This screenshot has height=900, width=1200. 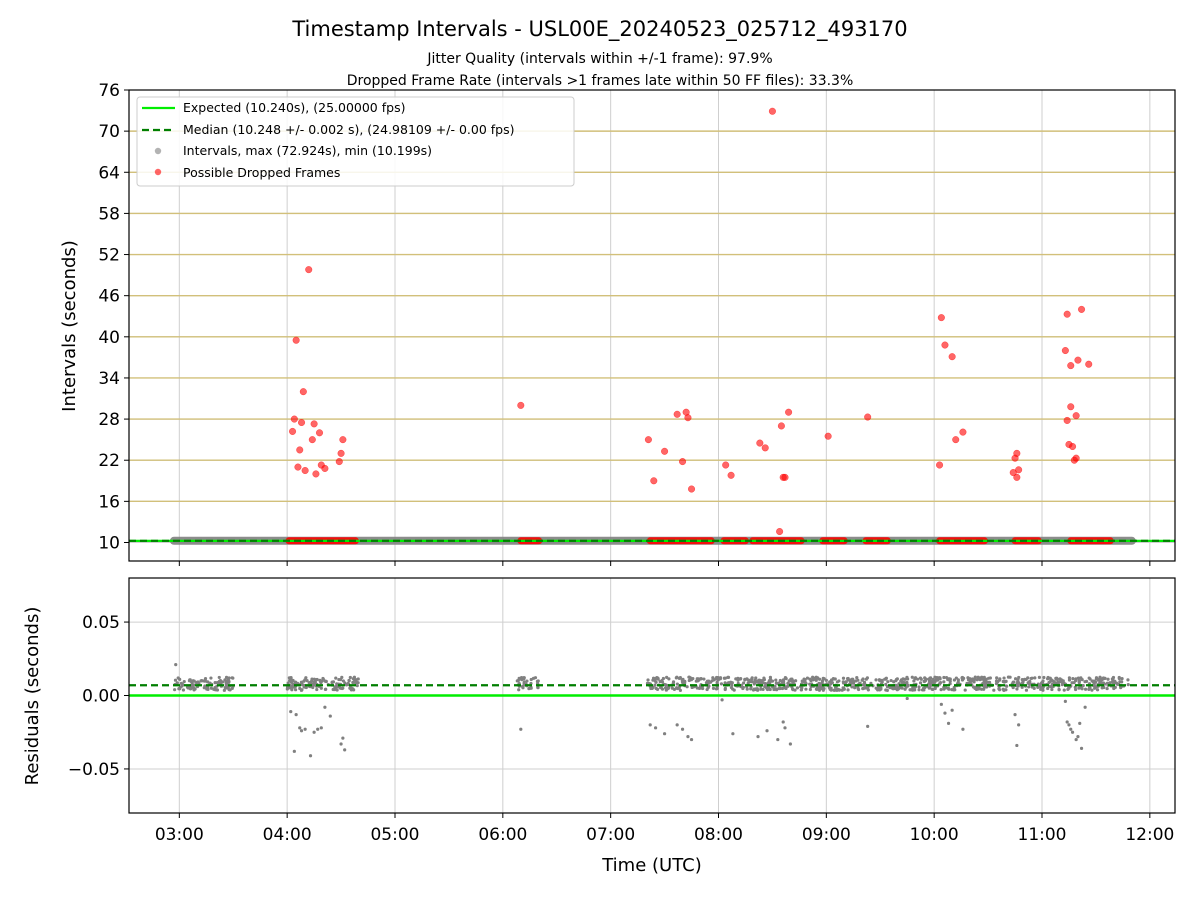 What do you see at coordinates (664, 563) in the screenshot?
I see `intervals-x-ticks` at bounding box center [664, 563].